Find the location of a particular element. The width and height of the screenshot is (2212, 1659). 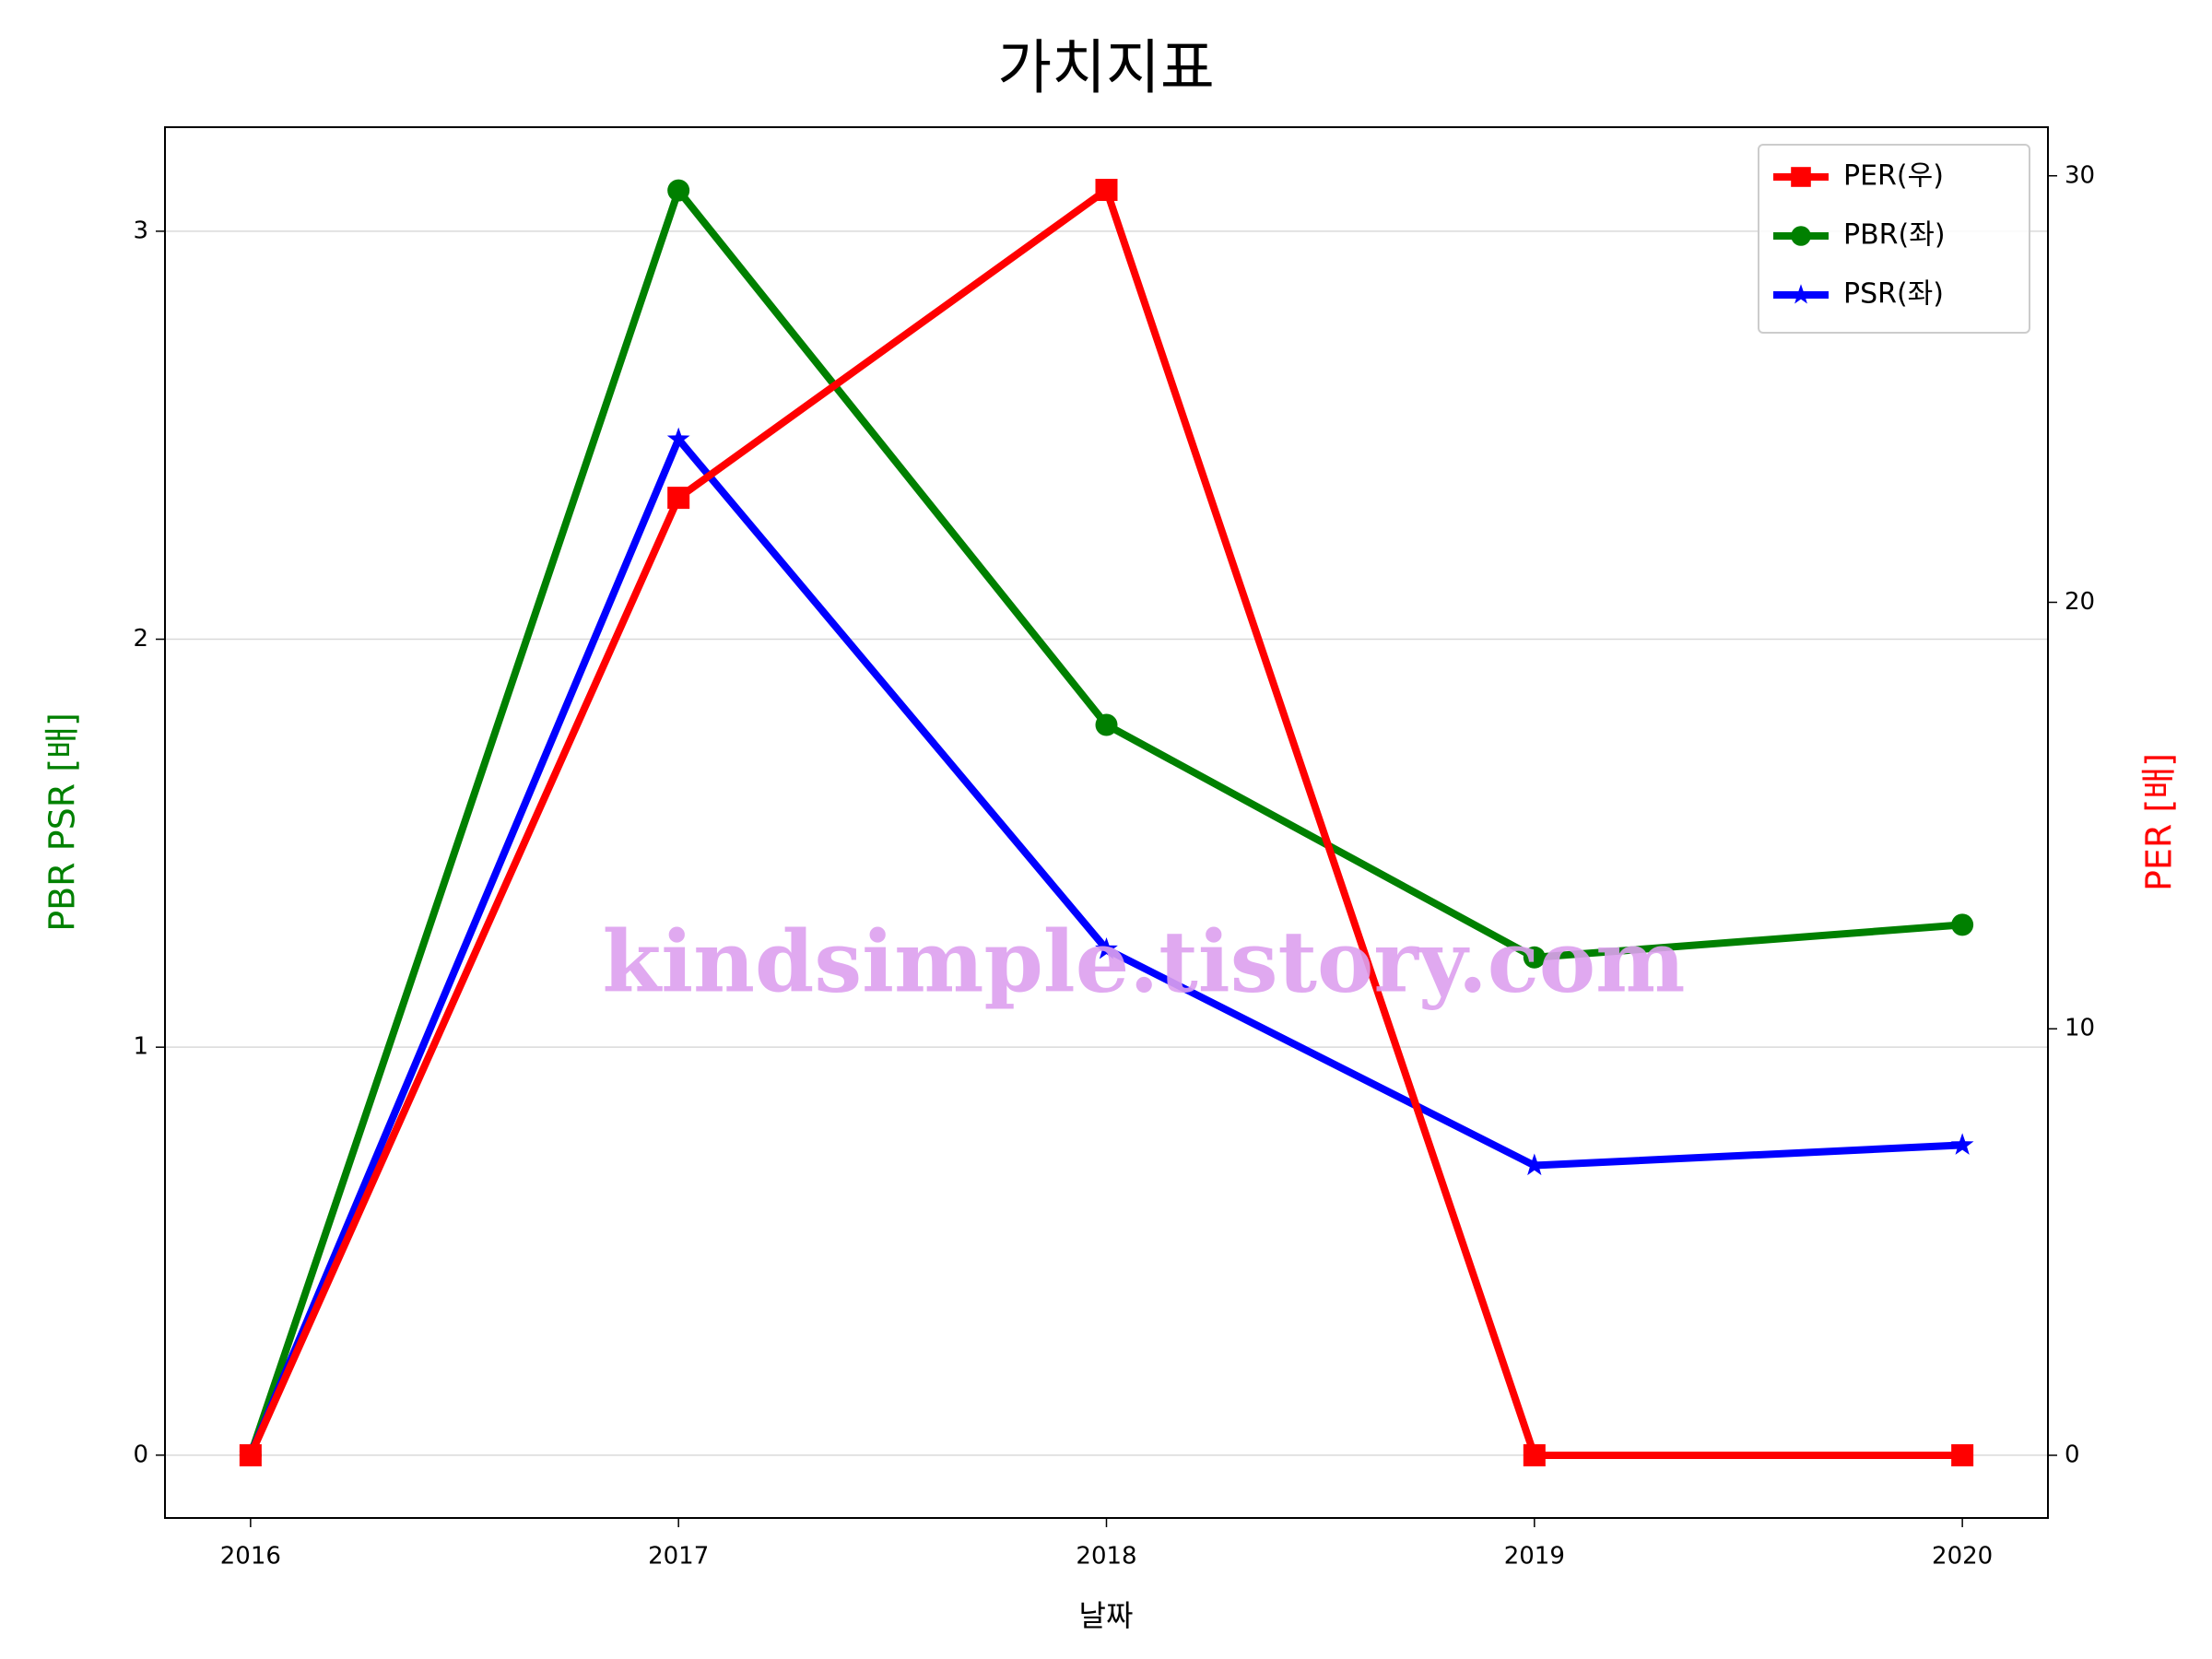

legend-box is located at coordinates (1894, 239).